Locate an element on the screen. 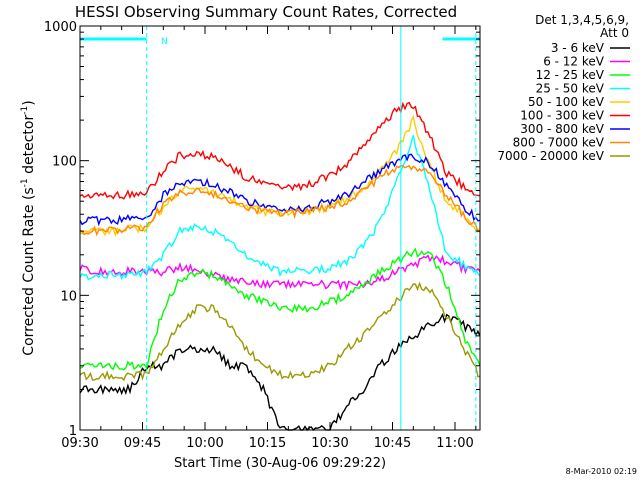 This screenshot has width=640, height=480. legend-entry-label: 50 - 100 keV is located at coordinates (566, 102).